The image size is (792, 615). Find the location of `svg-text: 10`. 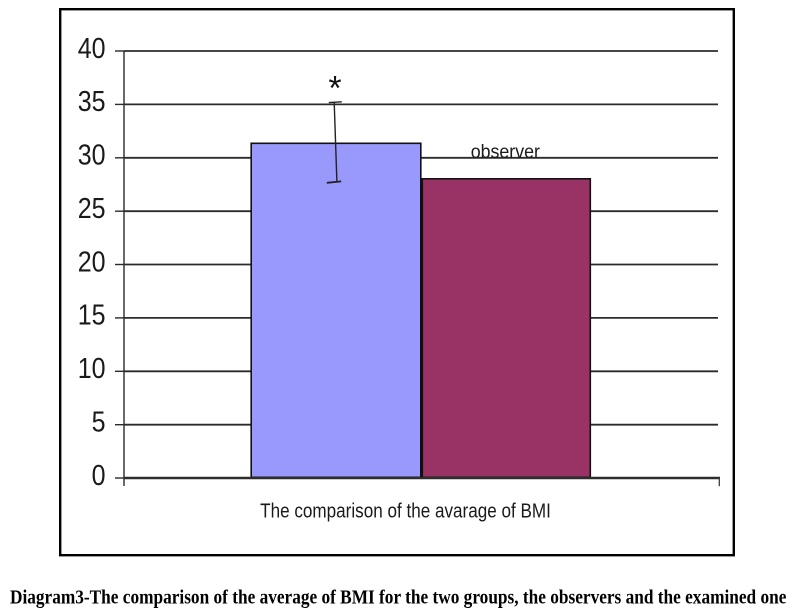

svg-text: 10 is located at coordinates (92, 369).